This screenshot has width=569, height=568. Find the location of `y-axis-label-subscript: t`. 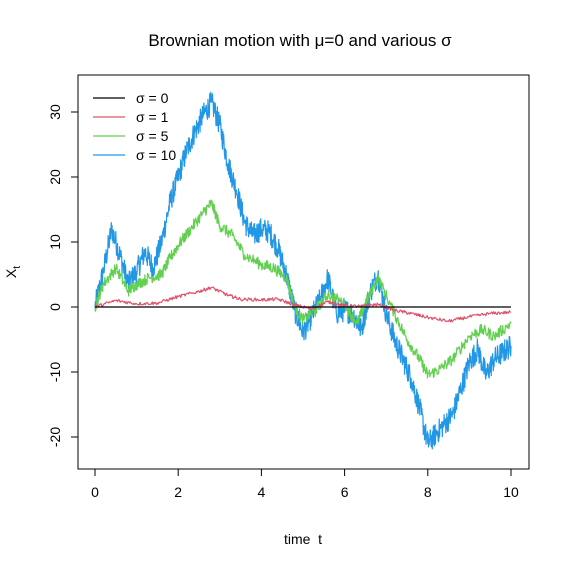

y-axis-label-subscript: t is located at coordinates (17, 267).